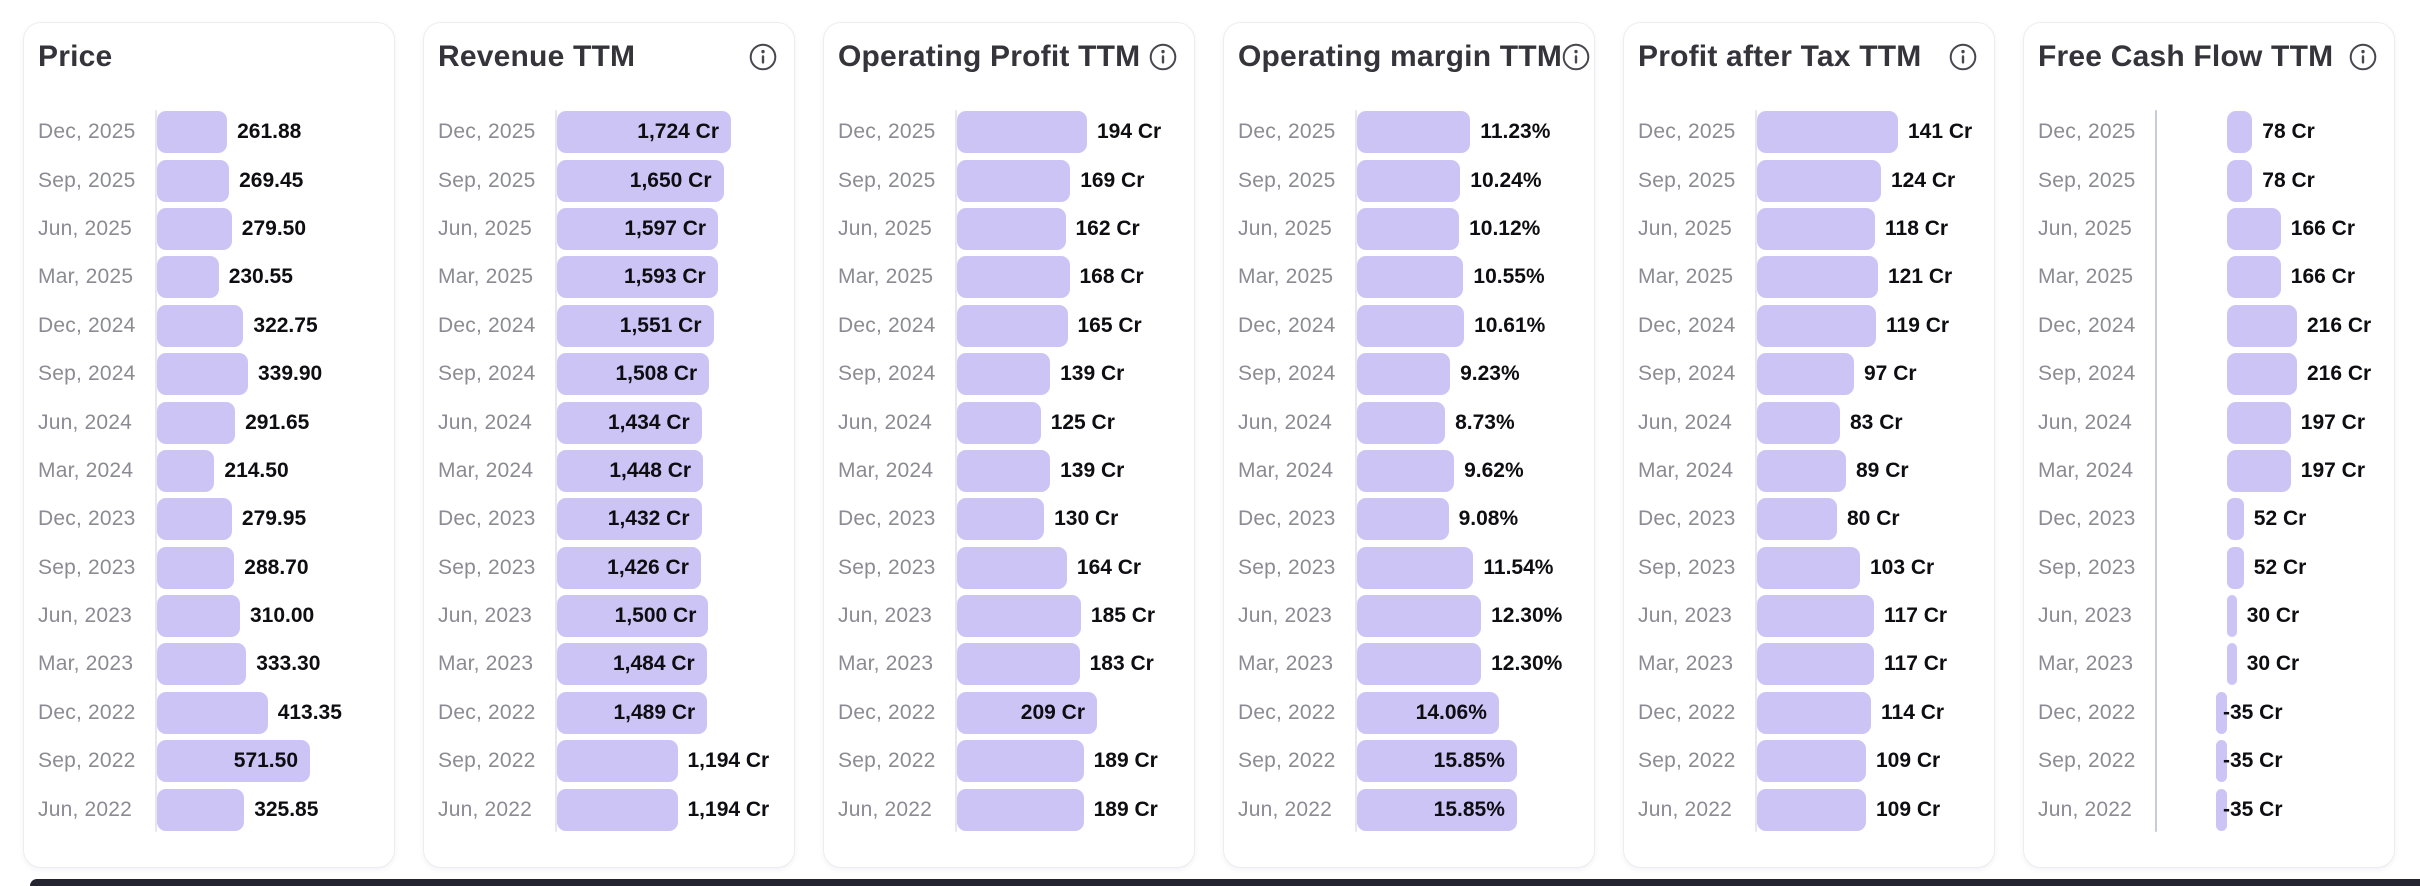 The width and height of the screenshot is (2420, 886). Describe the element at coordinates (632, 712) in the screenshot. I see `bar: 1,489 Cr` at that location.